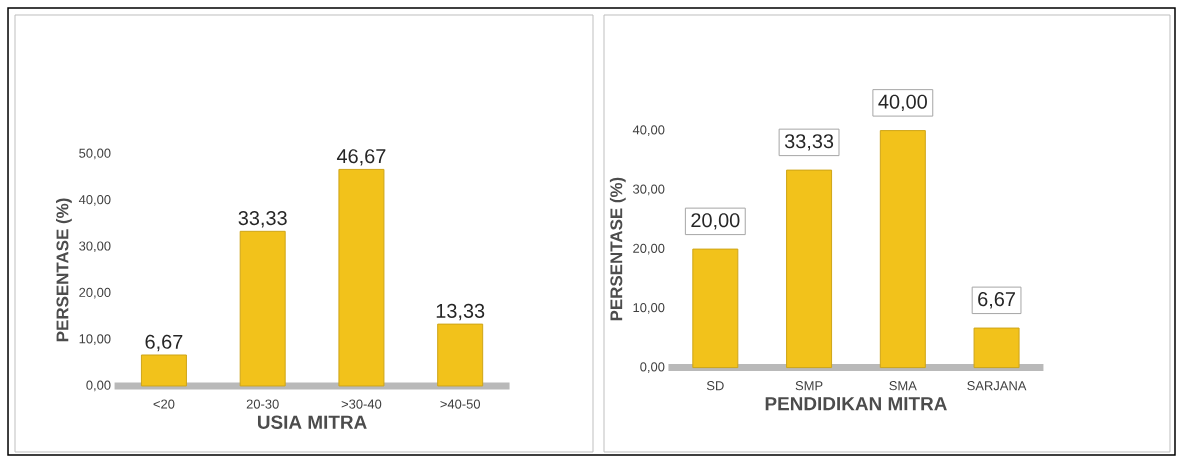  Describe the element at coordinates (715, 221) in the screenshot. I see `data-label: 20,00` at that location.